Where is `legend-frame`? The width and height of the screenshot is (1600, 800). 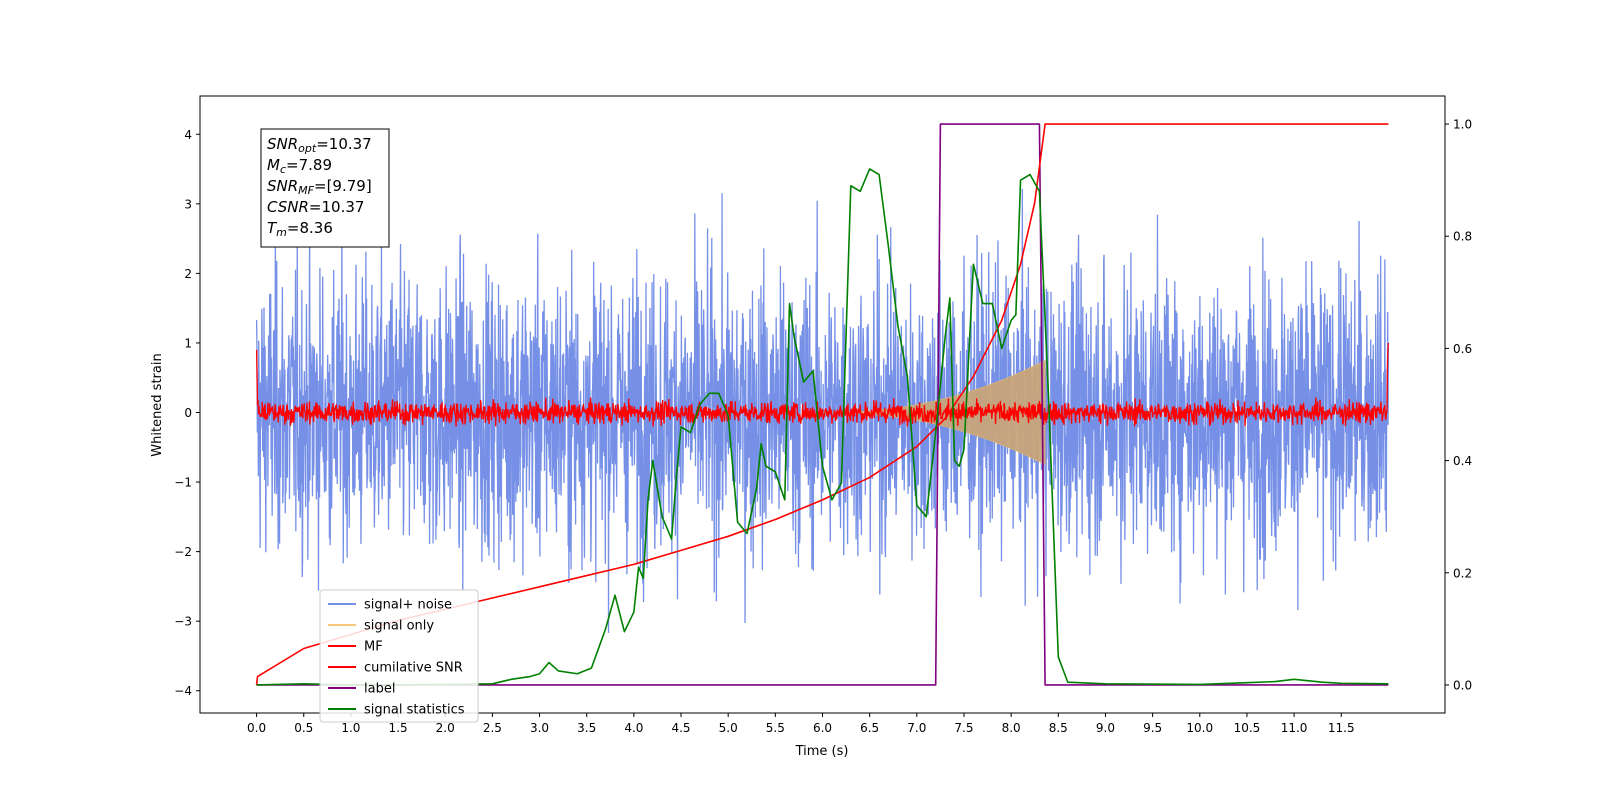
legend-frame is located at coordinates (399, 656).